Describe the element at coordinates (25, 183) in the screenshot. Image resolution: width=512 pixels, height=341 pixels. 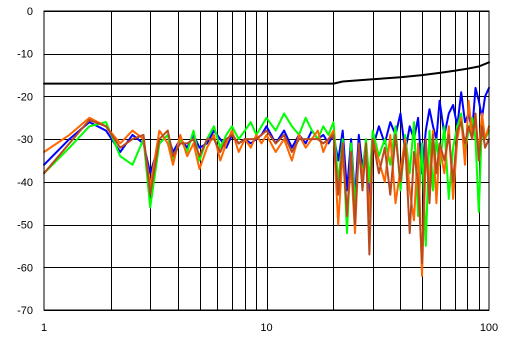
I see `y-tick-label: -40` at that location.